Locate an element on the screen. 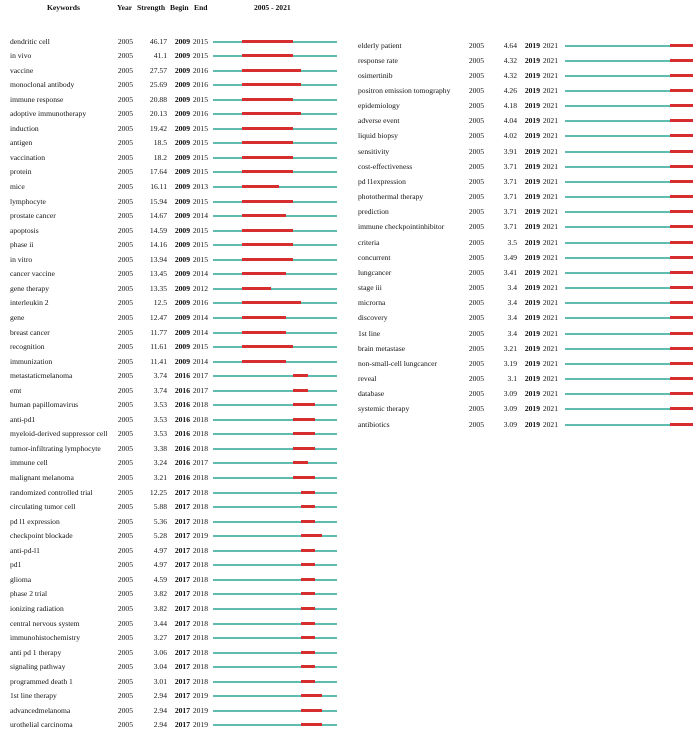  keyword-label: liquid biopsy is located at coordinates (378, 136).